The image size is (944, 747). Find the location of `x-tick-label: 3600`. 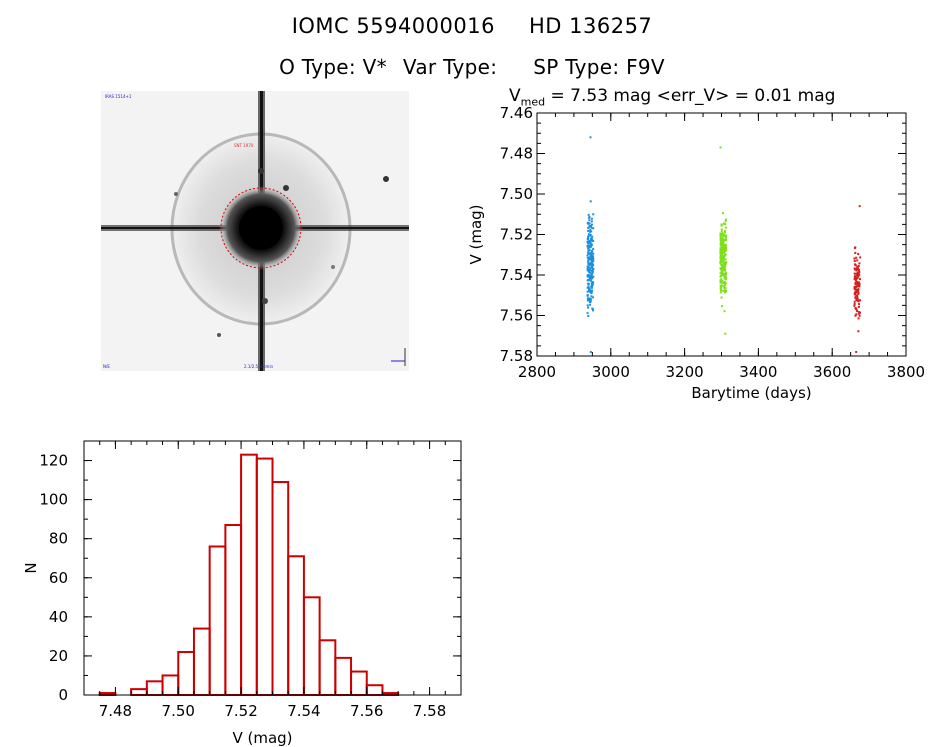

x-tick-label: 3600 is located at coordinates (832, 372).